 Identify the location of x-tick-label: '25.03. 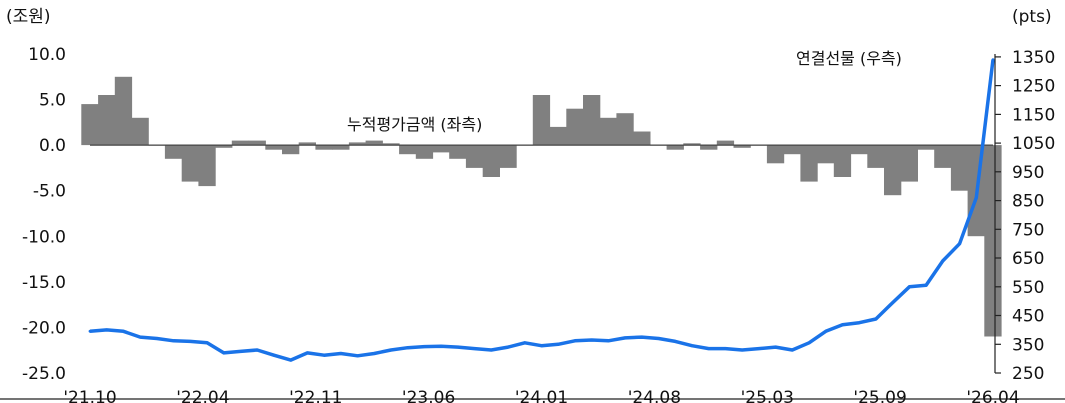
(767, 395).